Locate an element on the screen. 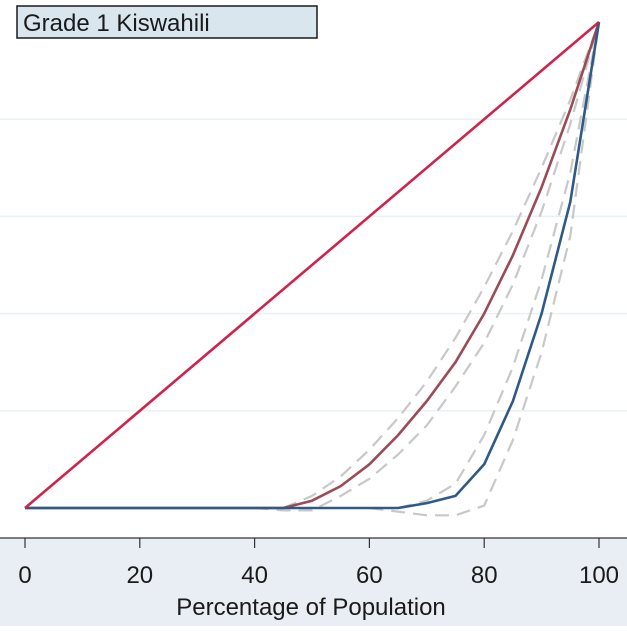 The width and height of the screenshot is (627, 631). x-tick-label: 40 is located at coordinates (254, 575).